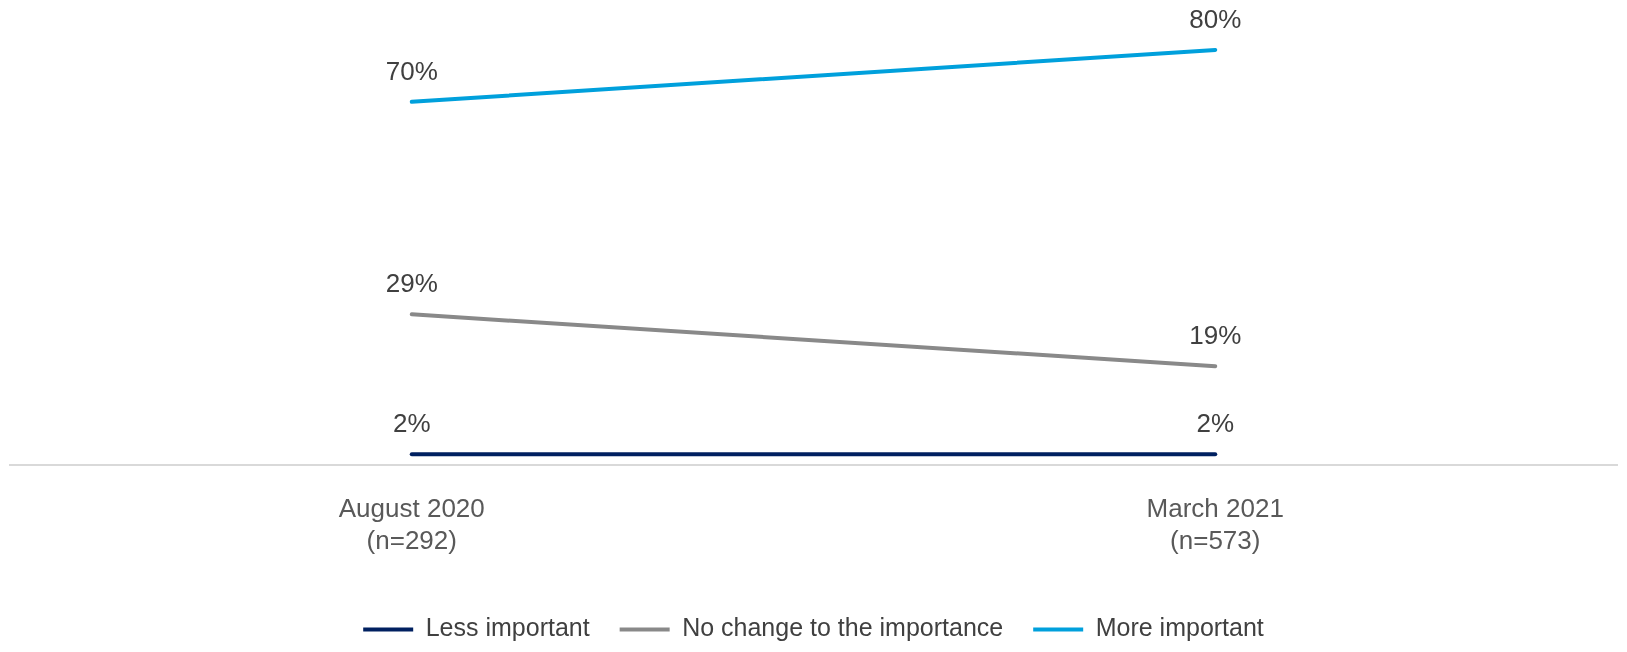 The height and width of the screenshot is (652, 1627). What do you see at coordinates (843, 627) in the screenshot?
I see `legend-label: No change to the importance` at bounding box center [843, 627].